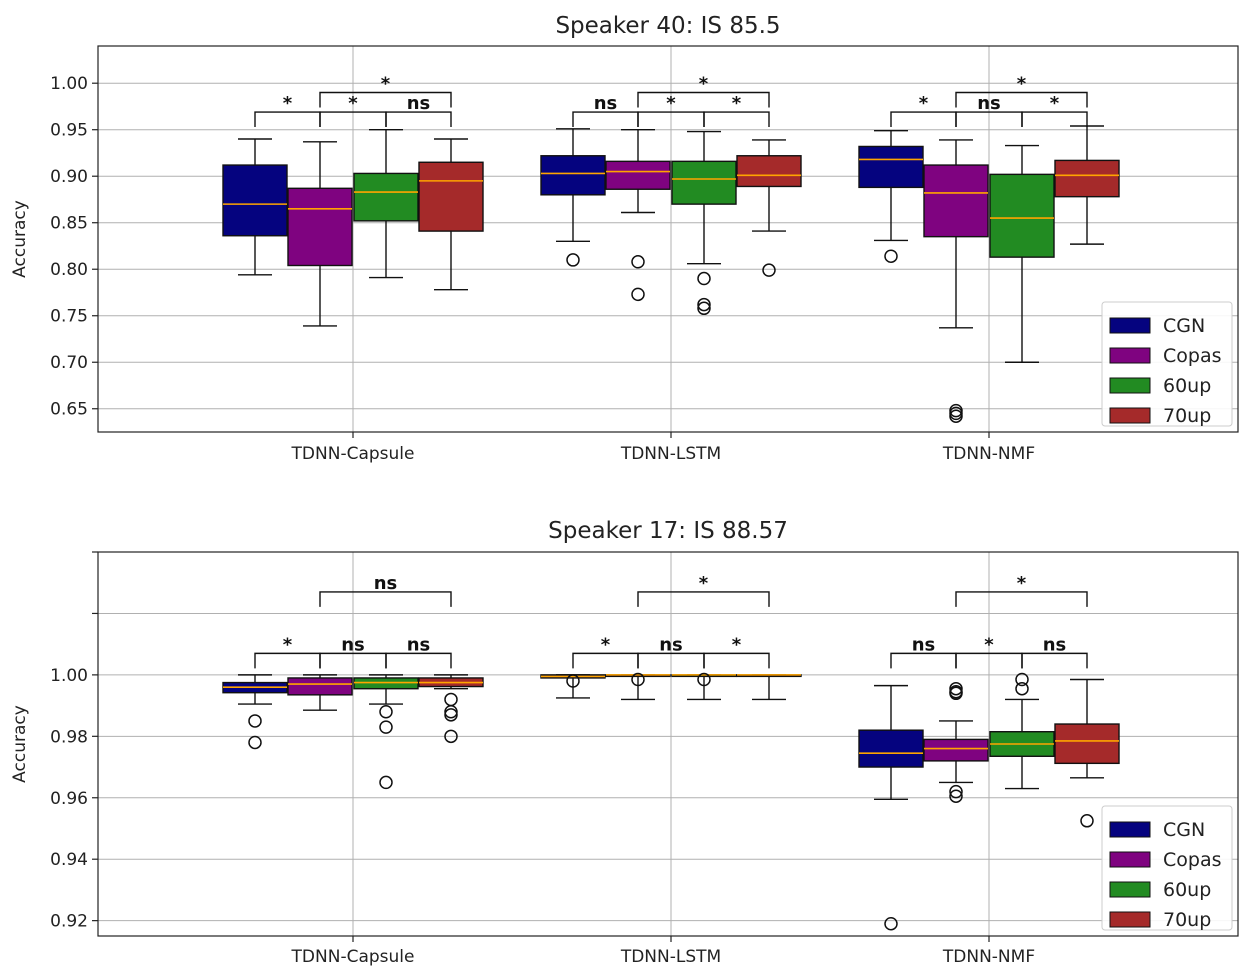 This screenshot has width=1239, height=966. I want to click on x-tick-label: TDNN-Capsule, so click(353, 956).